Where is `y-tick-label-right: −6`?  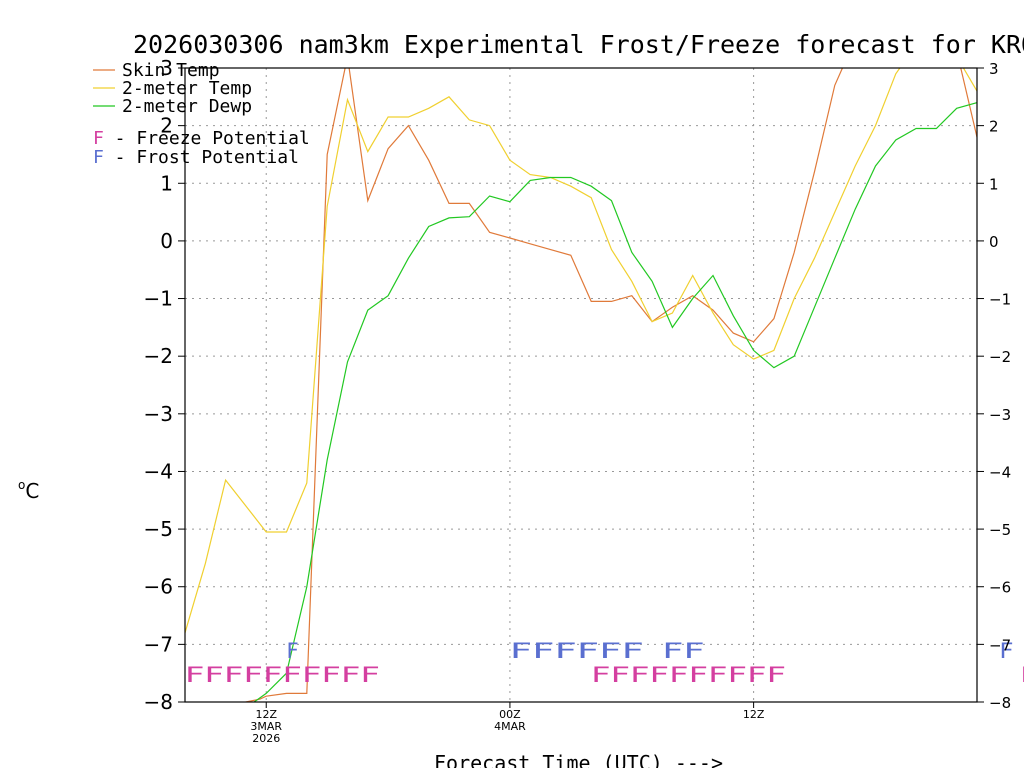 y-tick-label-right: −6 is located at coordinates (1000, 588).